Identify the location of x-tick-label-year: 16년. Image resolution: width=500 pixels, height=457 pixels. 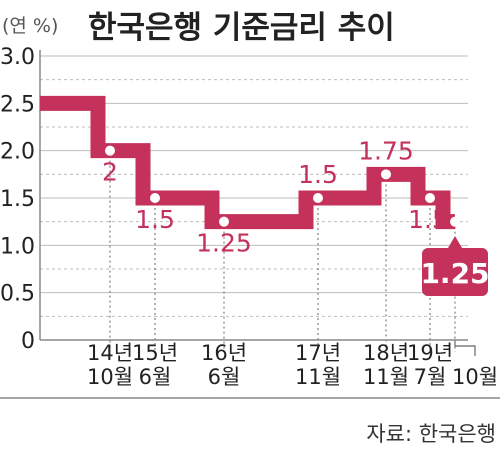
(224, 353).